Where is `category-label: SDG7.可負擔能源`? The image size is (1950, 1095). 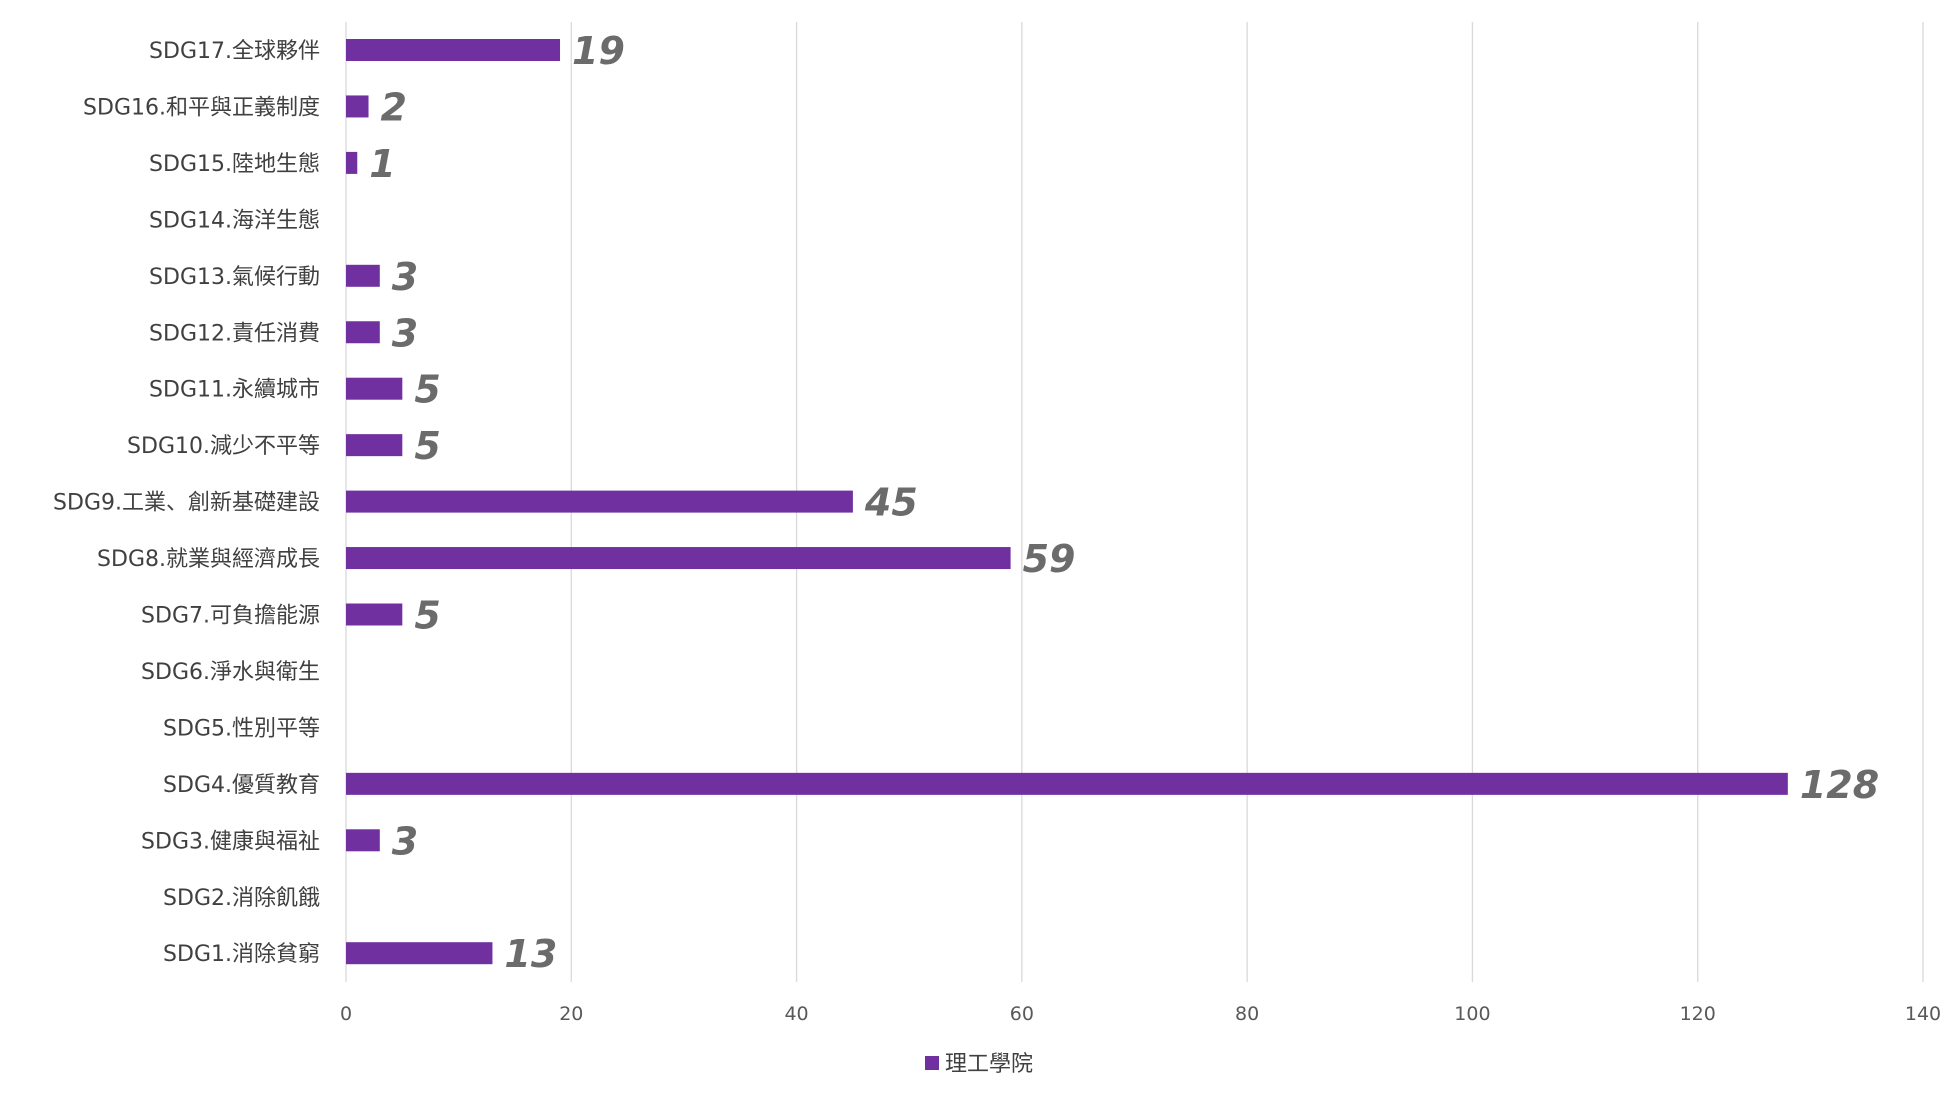 category-label: SDG7.可負擔能源 is located at coordinates (230, 616).